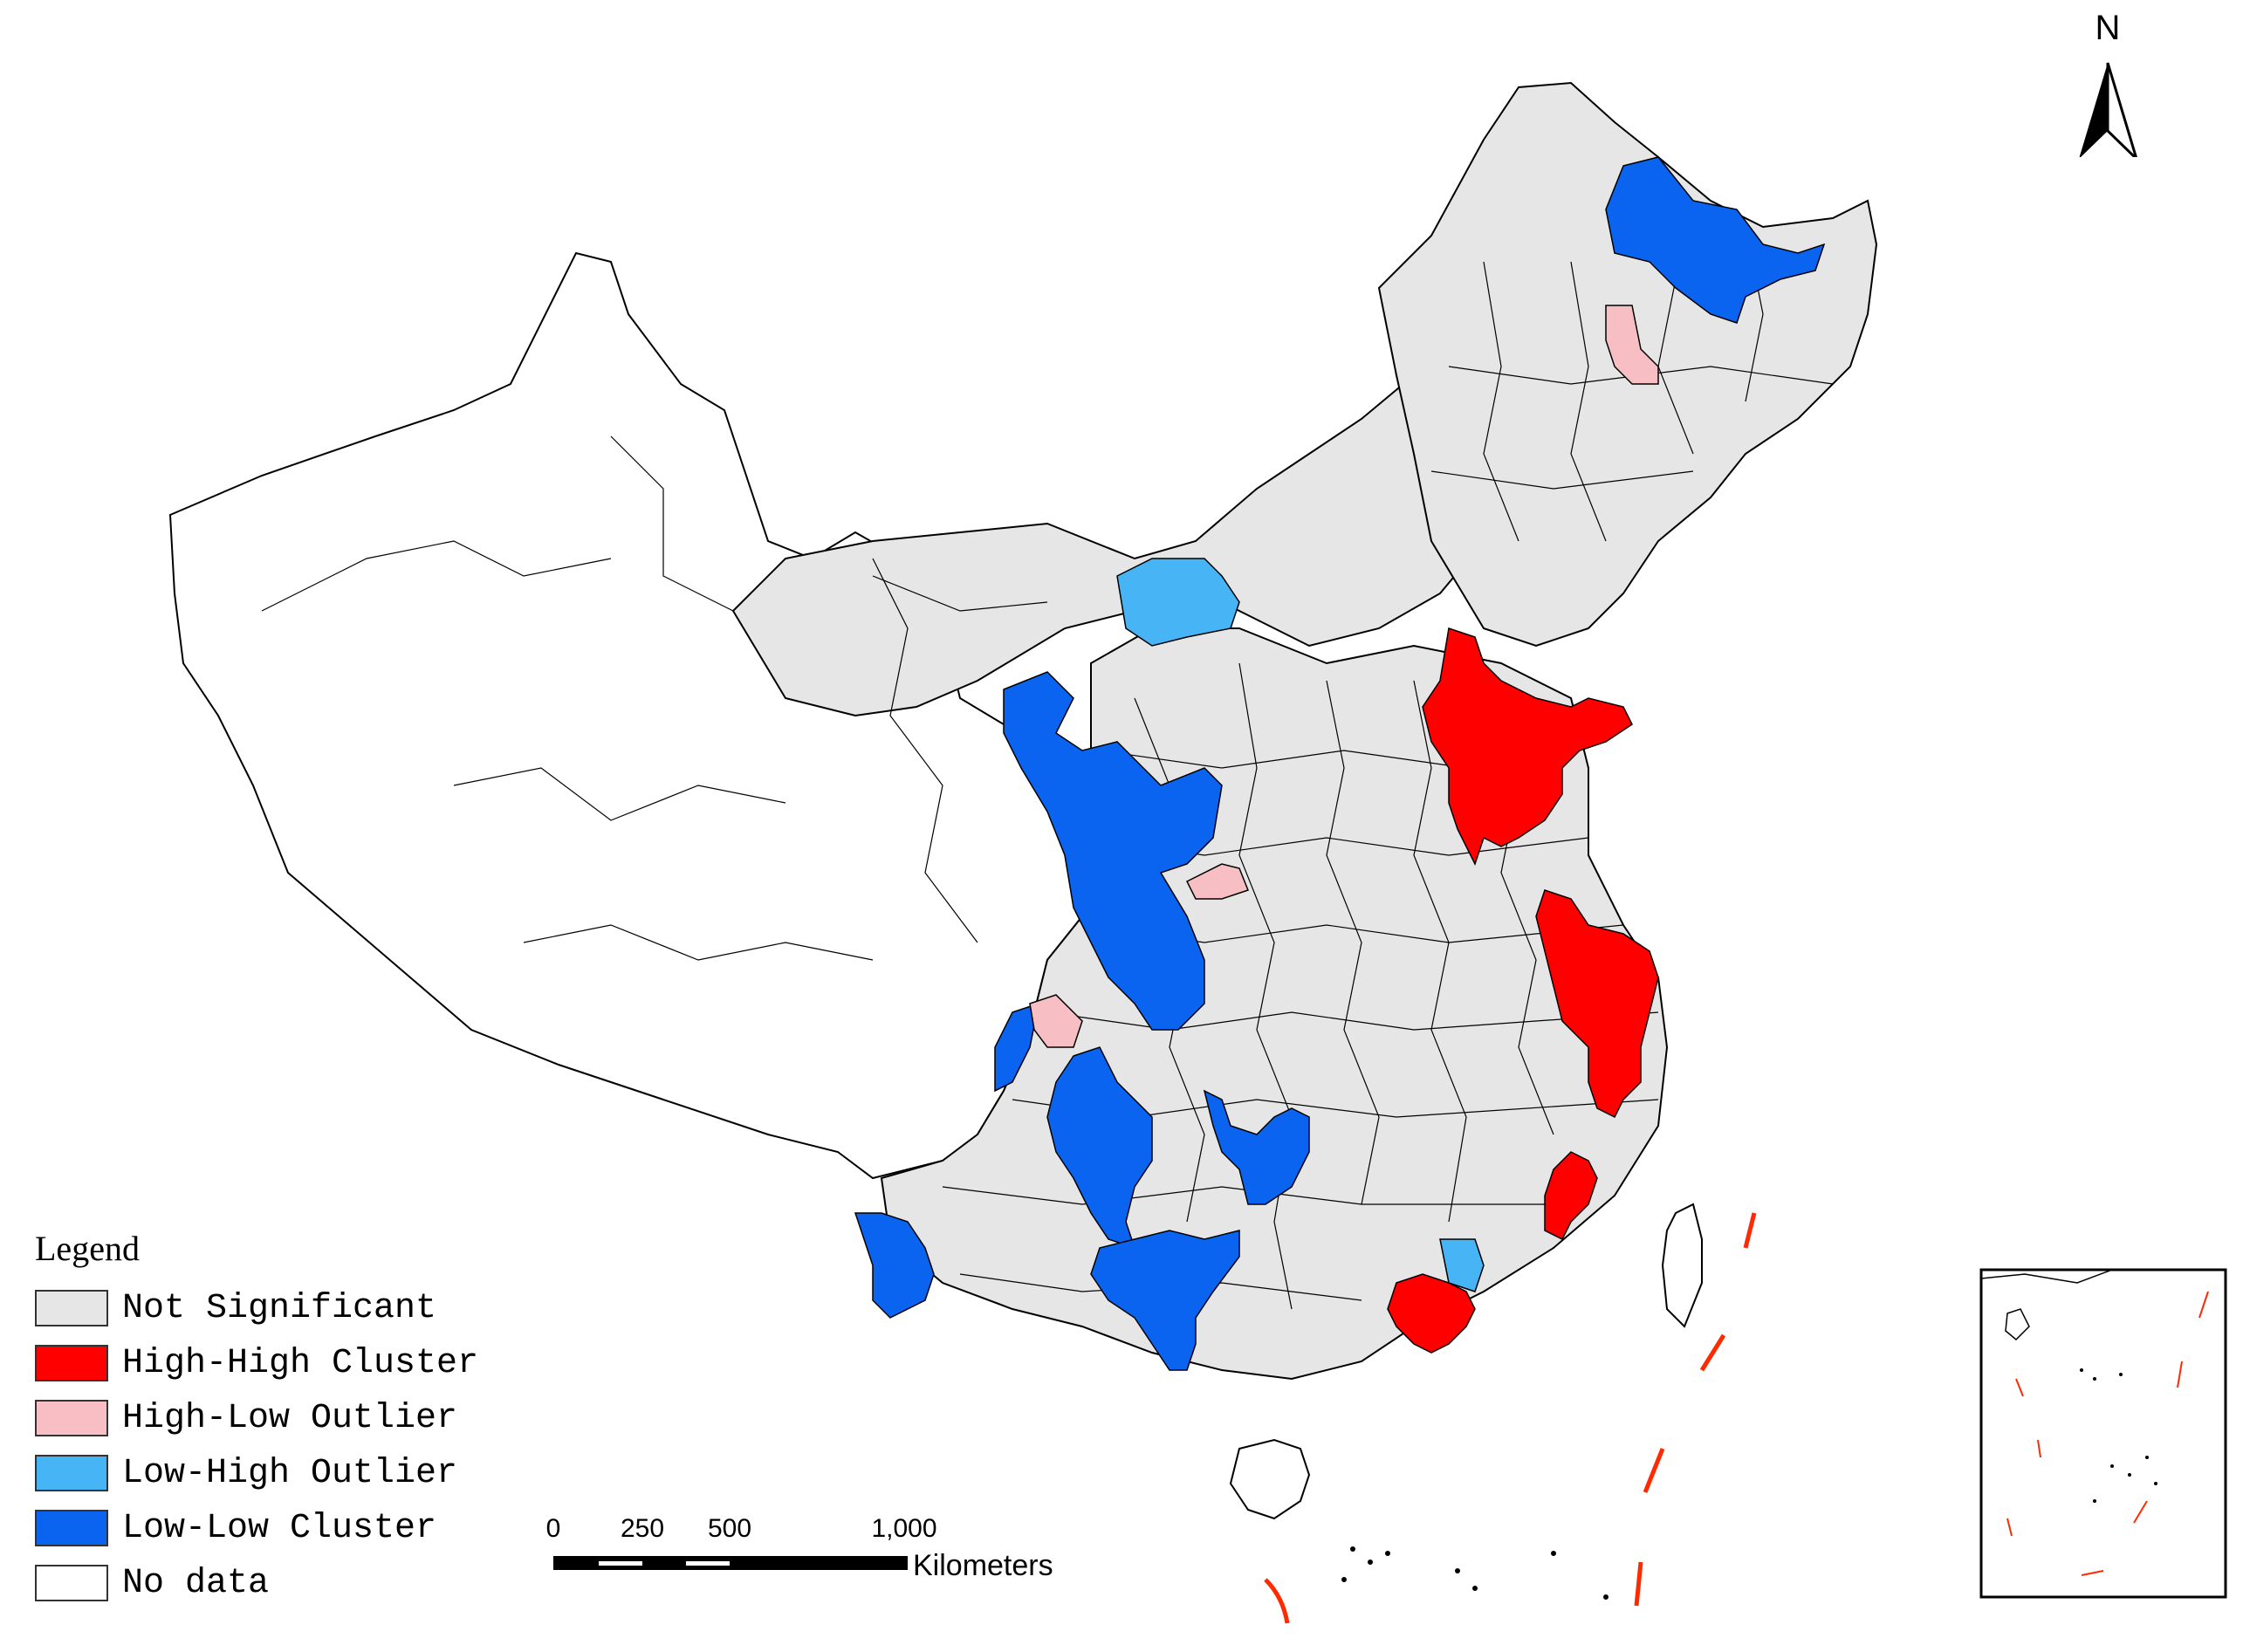  Describe the element at coordinates (290, 1473) in the screenshot. I see `legend-label: Low-High Outlier` at that location.